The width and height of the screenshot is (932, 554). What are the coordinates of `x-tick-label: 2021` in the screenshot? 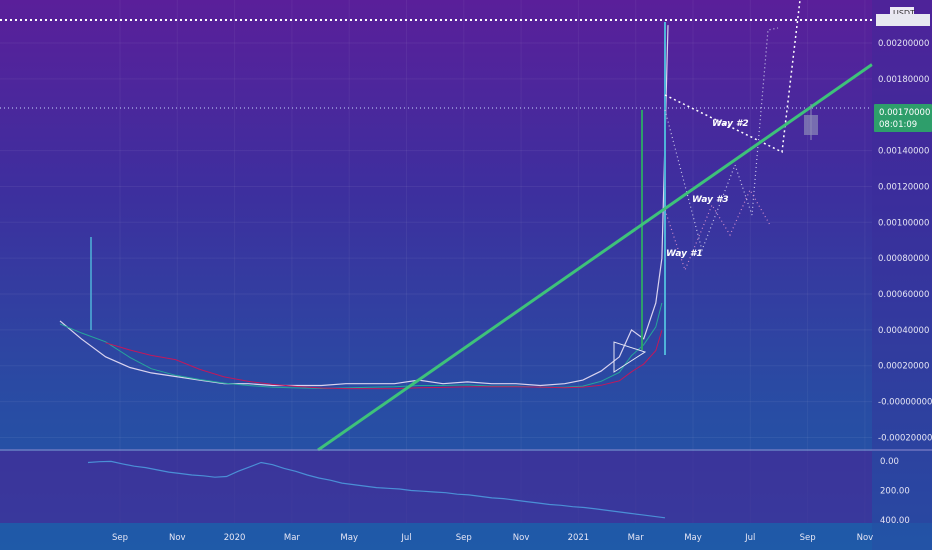 It's located at (579, 538).